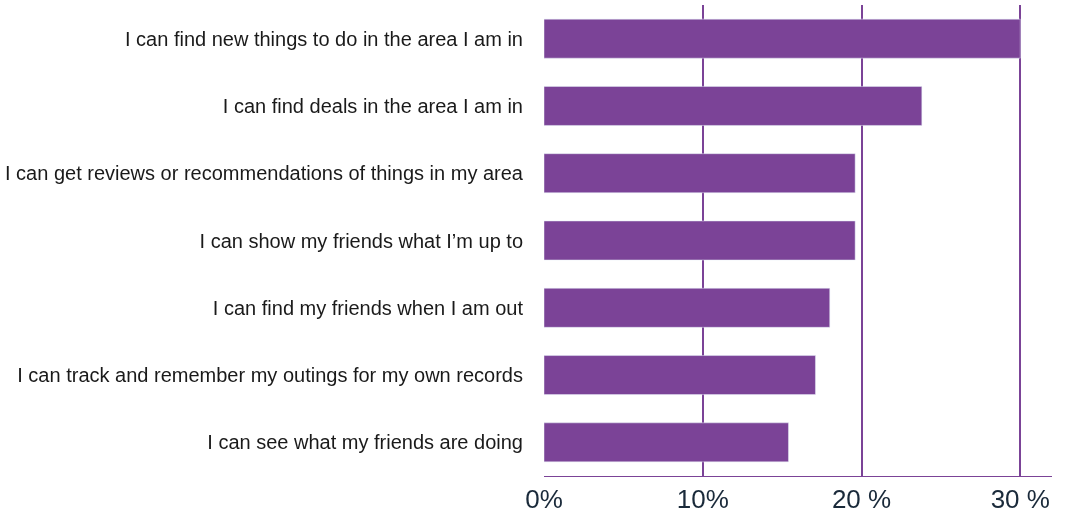 This screenshot has width=1082, height=519. Describe the element at coordinates (368, 307) in the screenshot. I see `y-tick-label: I can find my friends when I am out` at that location.